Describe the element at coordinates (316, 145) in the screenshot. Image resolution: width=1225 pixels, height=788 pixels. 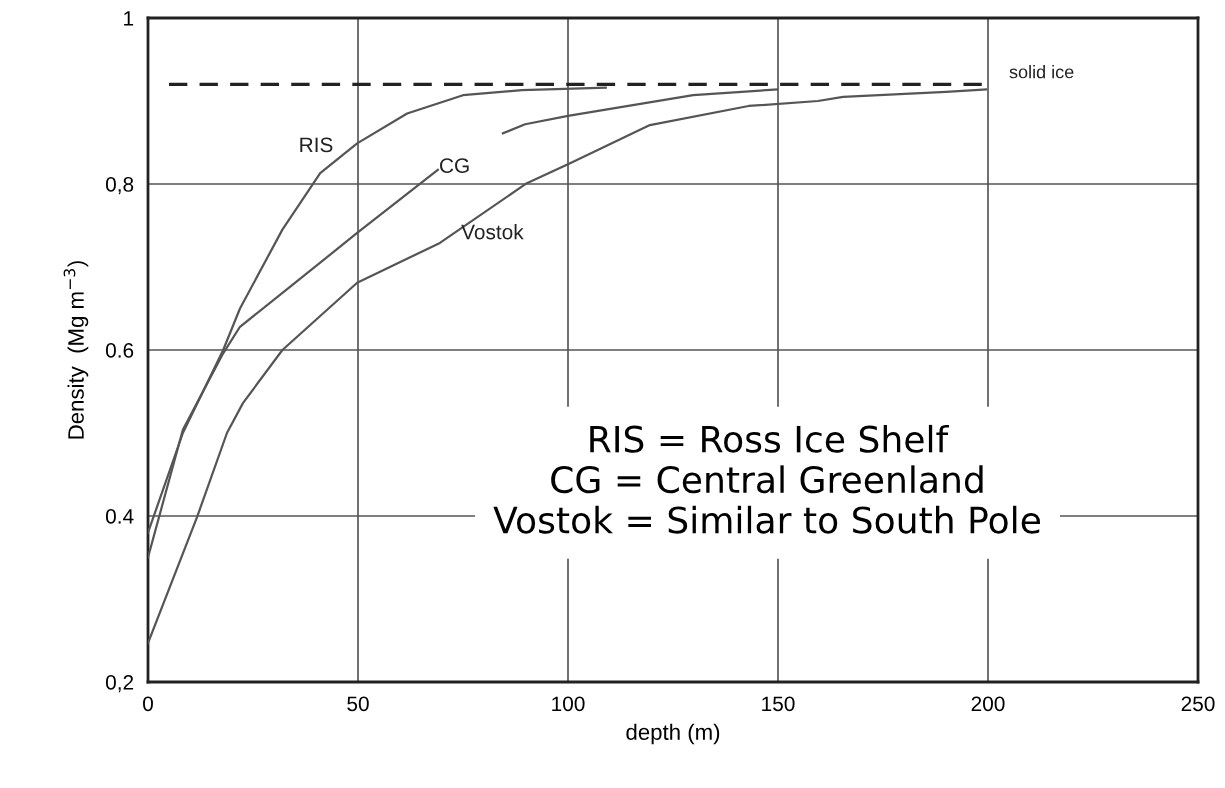
I see `series-label: RIS` at that location.